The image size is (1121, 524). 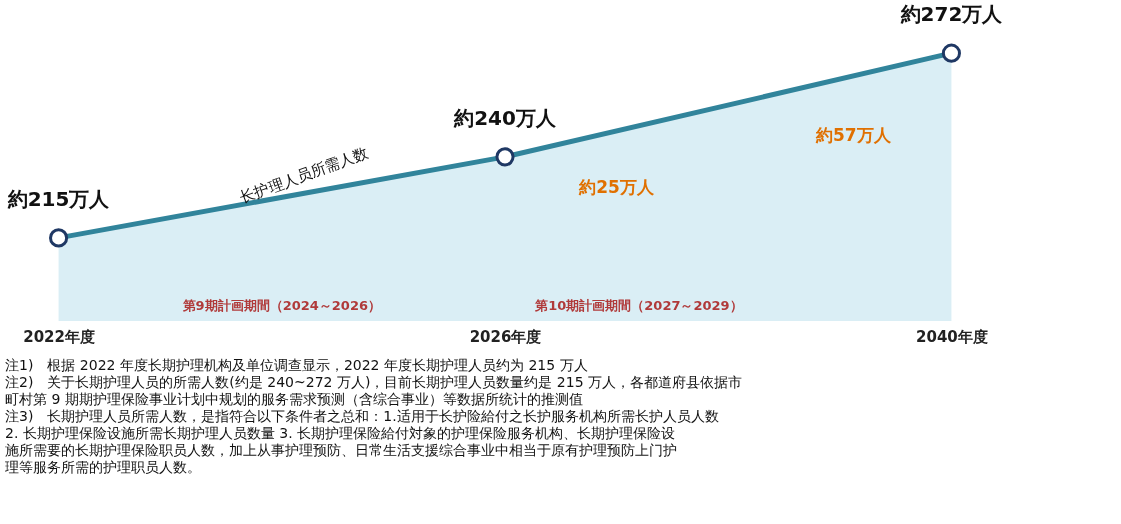 I want to click on annotation: 第10期計画期間（2027～2029）, so click(x=638, y=306).